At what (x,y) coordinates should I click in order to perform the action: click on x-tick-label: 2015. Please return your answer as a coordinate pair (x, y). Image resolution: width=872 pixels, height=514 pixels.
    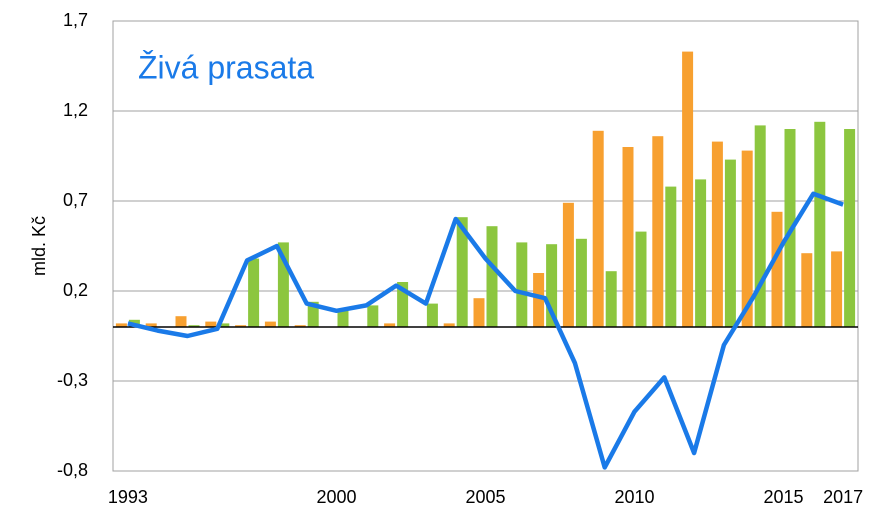
    Looking at the image, I should click on (783, 497).